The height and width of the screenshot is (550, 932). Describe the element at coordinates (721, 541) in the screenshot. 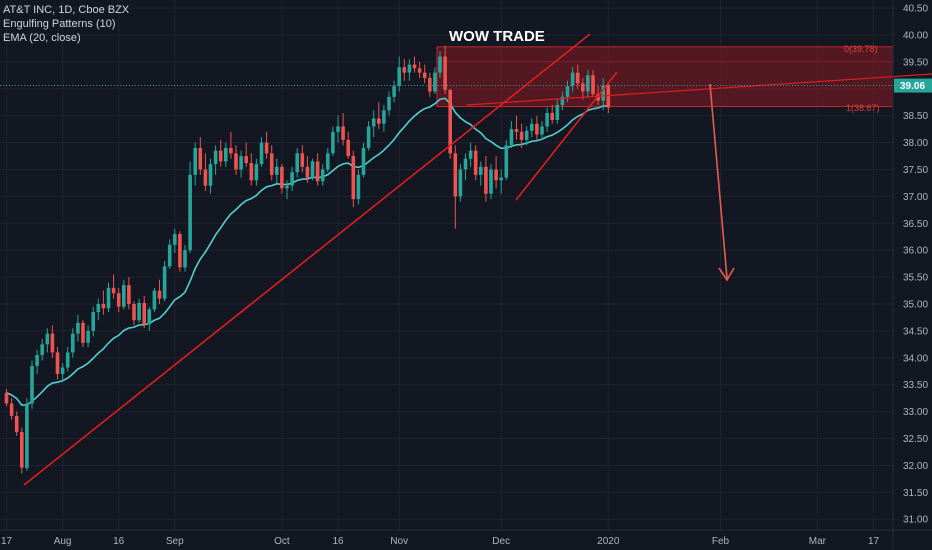

I see `time-tick-label: Feb` at that location.